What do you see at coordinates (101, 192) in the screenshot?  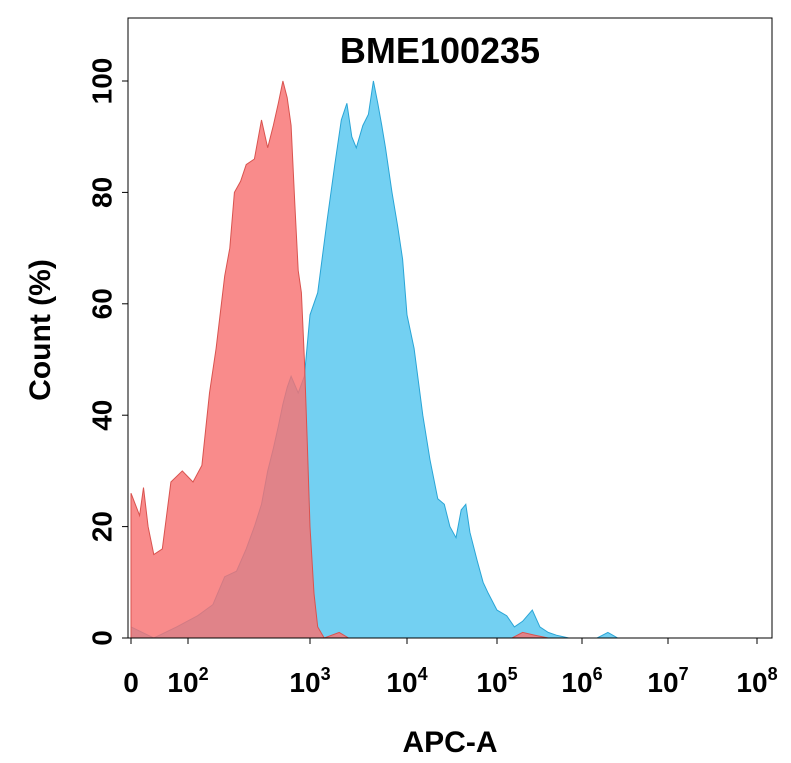 I see `y-tick-label: 80` at bounding box center [101, 192].